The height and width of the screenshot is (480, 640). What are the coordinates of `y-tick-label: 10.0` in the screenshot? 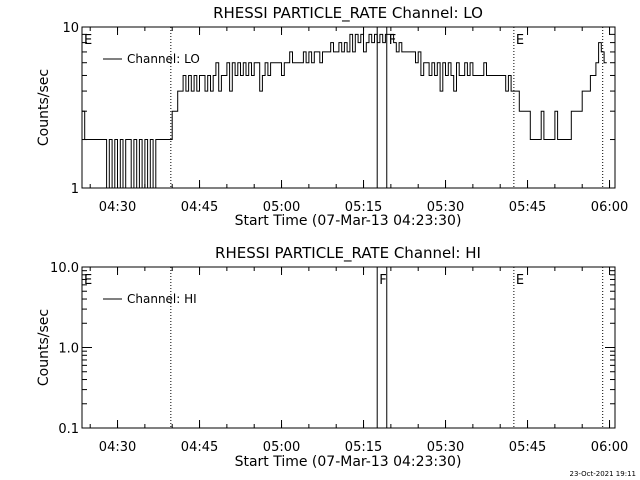 It's located at (64, 268).